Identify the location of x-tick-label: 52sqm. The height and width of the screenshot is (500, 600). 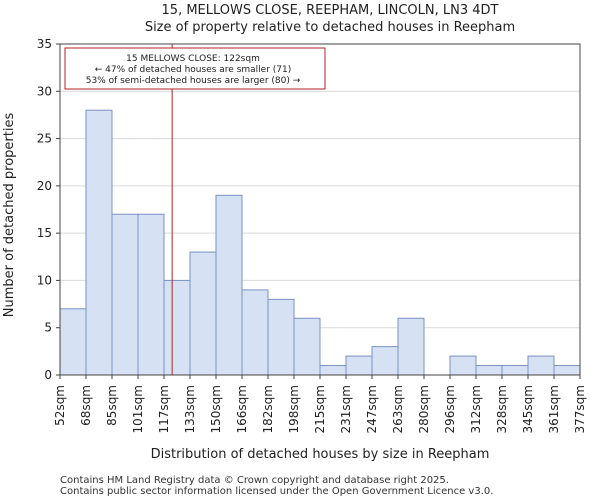
(60, 405).